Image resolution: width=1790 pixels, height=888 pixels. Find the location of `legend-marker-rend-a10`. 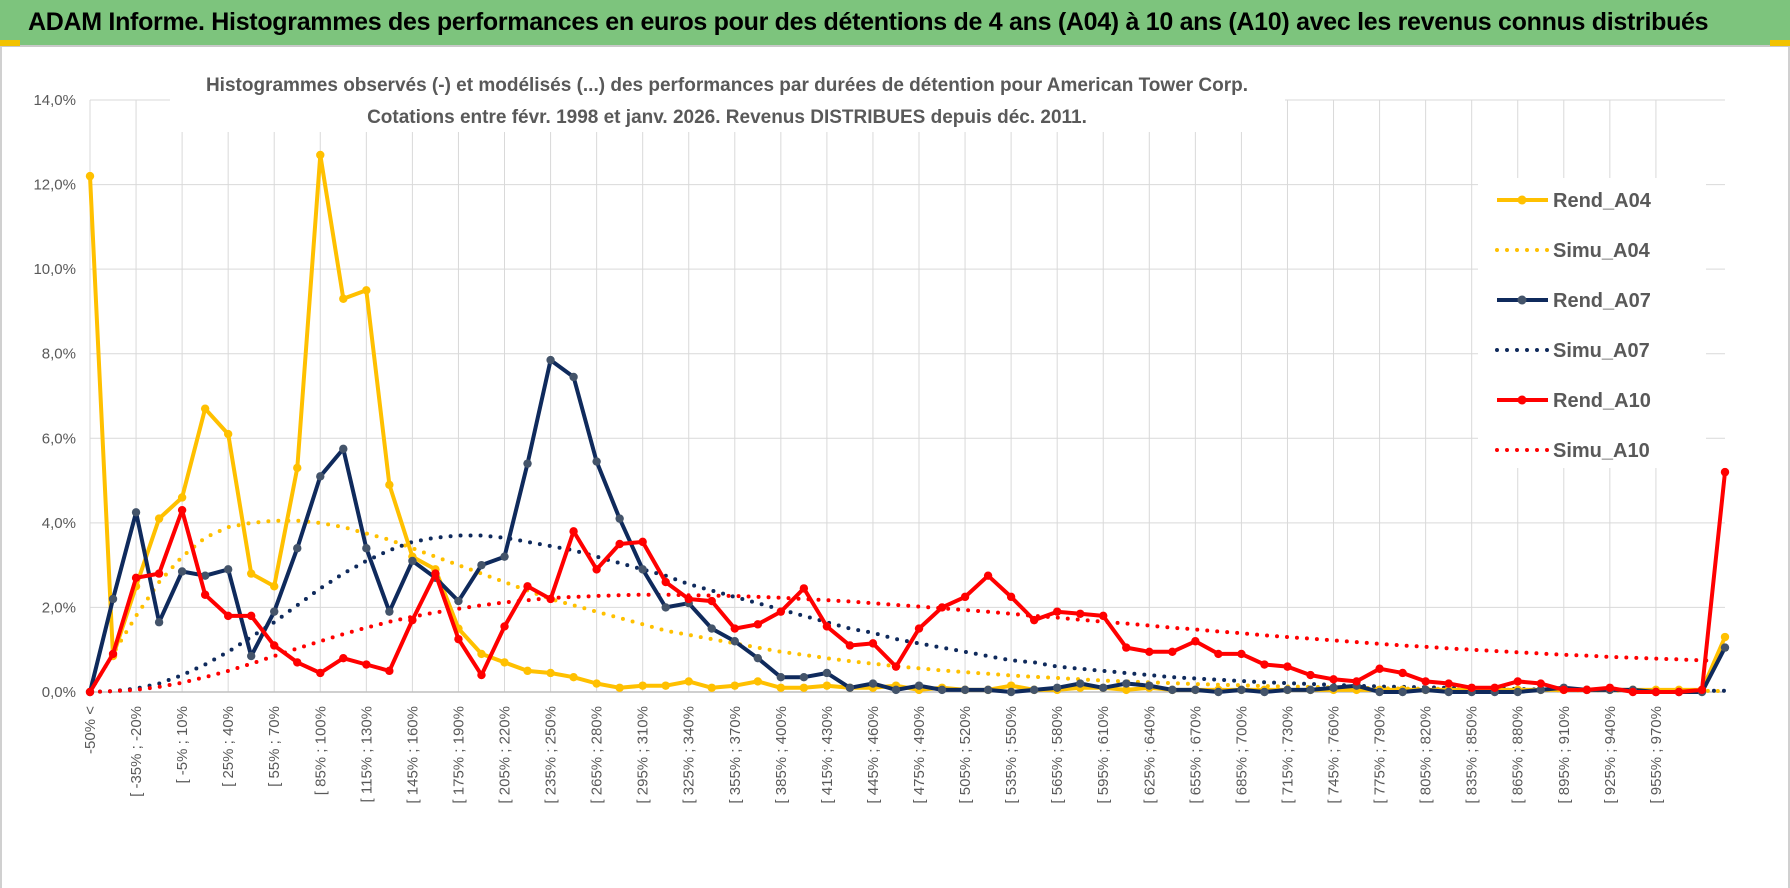

legend-marker-rend-a10 is located at coordinates (1522, 400).